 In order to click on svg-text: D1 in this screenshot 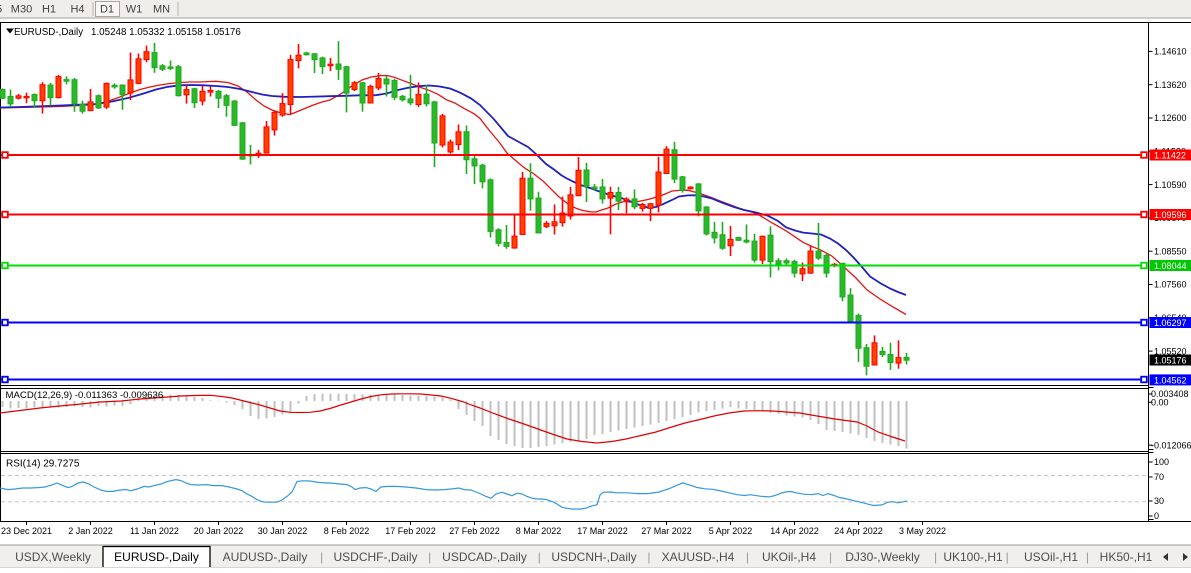, I will do `click(107, 10)`.